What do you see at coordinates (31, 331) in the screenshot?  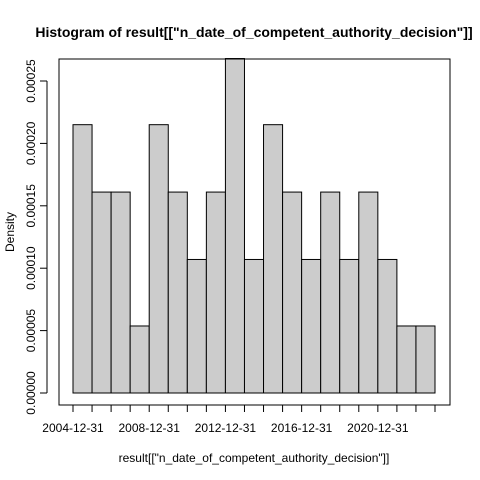 I see `y-tick-label: 0.00005` at bounding box center [31, 331].